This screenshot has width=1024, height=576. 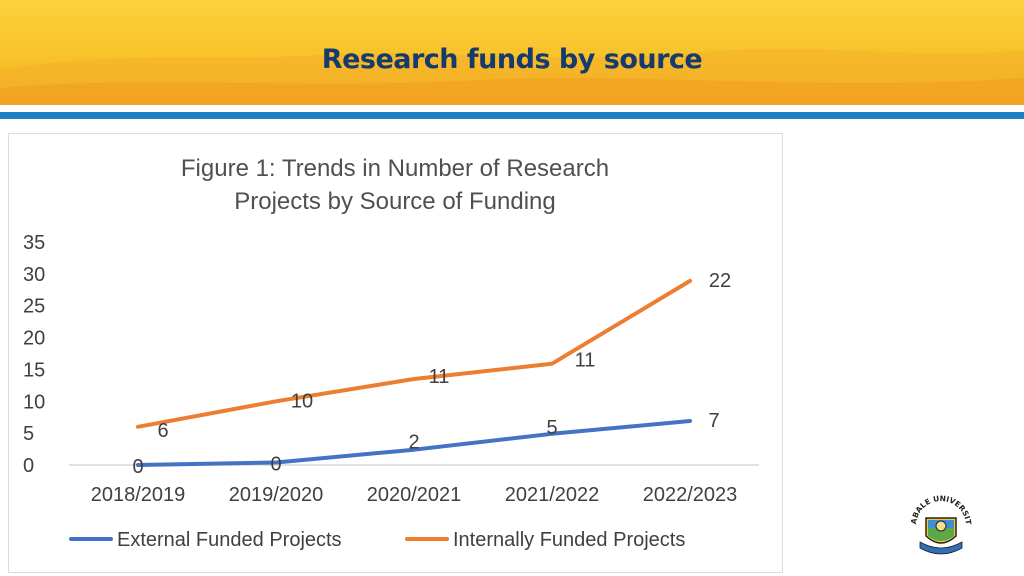 What do you see at coordinates (395, 201) in the screenshot?
I see `chart-title-line-2: Projects by Source of Funding` at bounding box center [395, 201].